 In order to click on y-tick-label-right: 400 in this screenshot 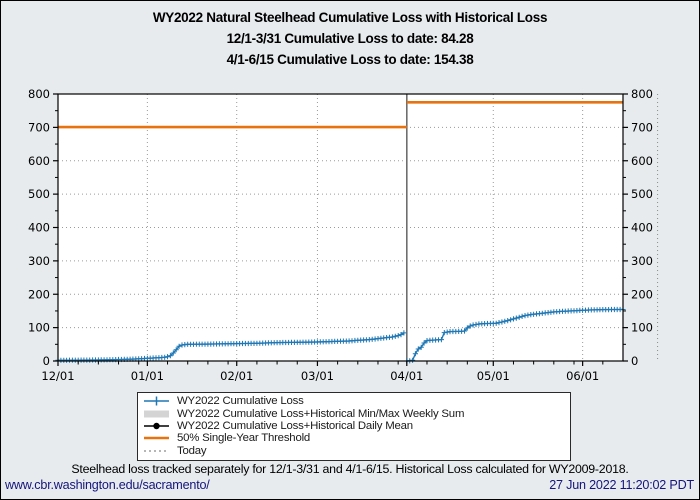, I will do `click(642, 228)`.